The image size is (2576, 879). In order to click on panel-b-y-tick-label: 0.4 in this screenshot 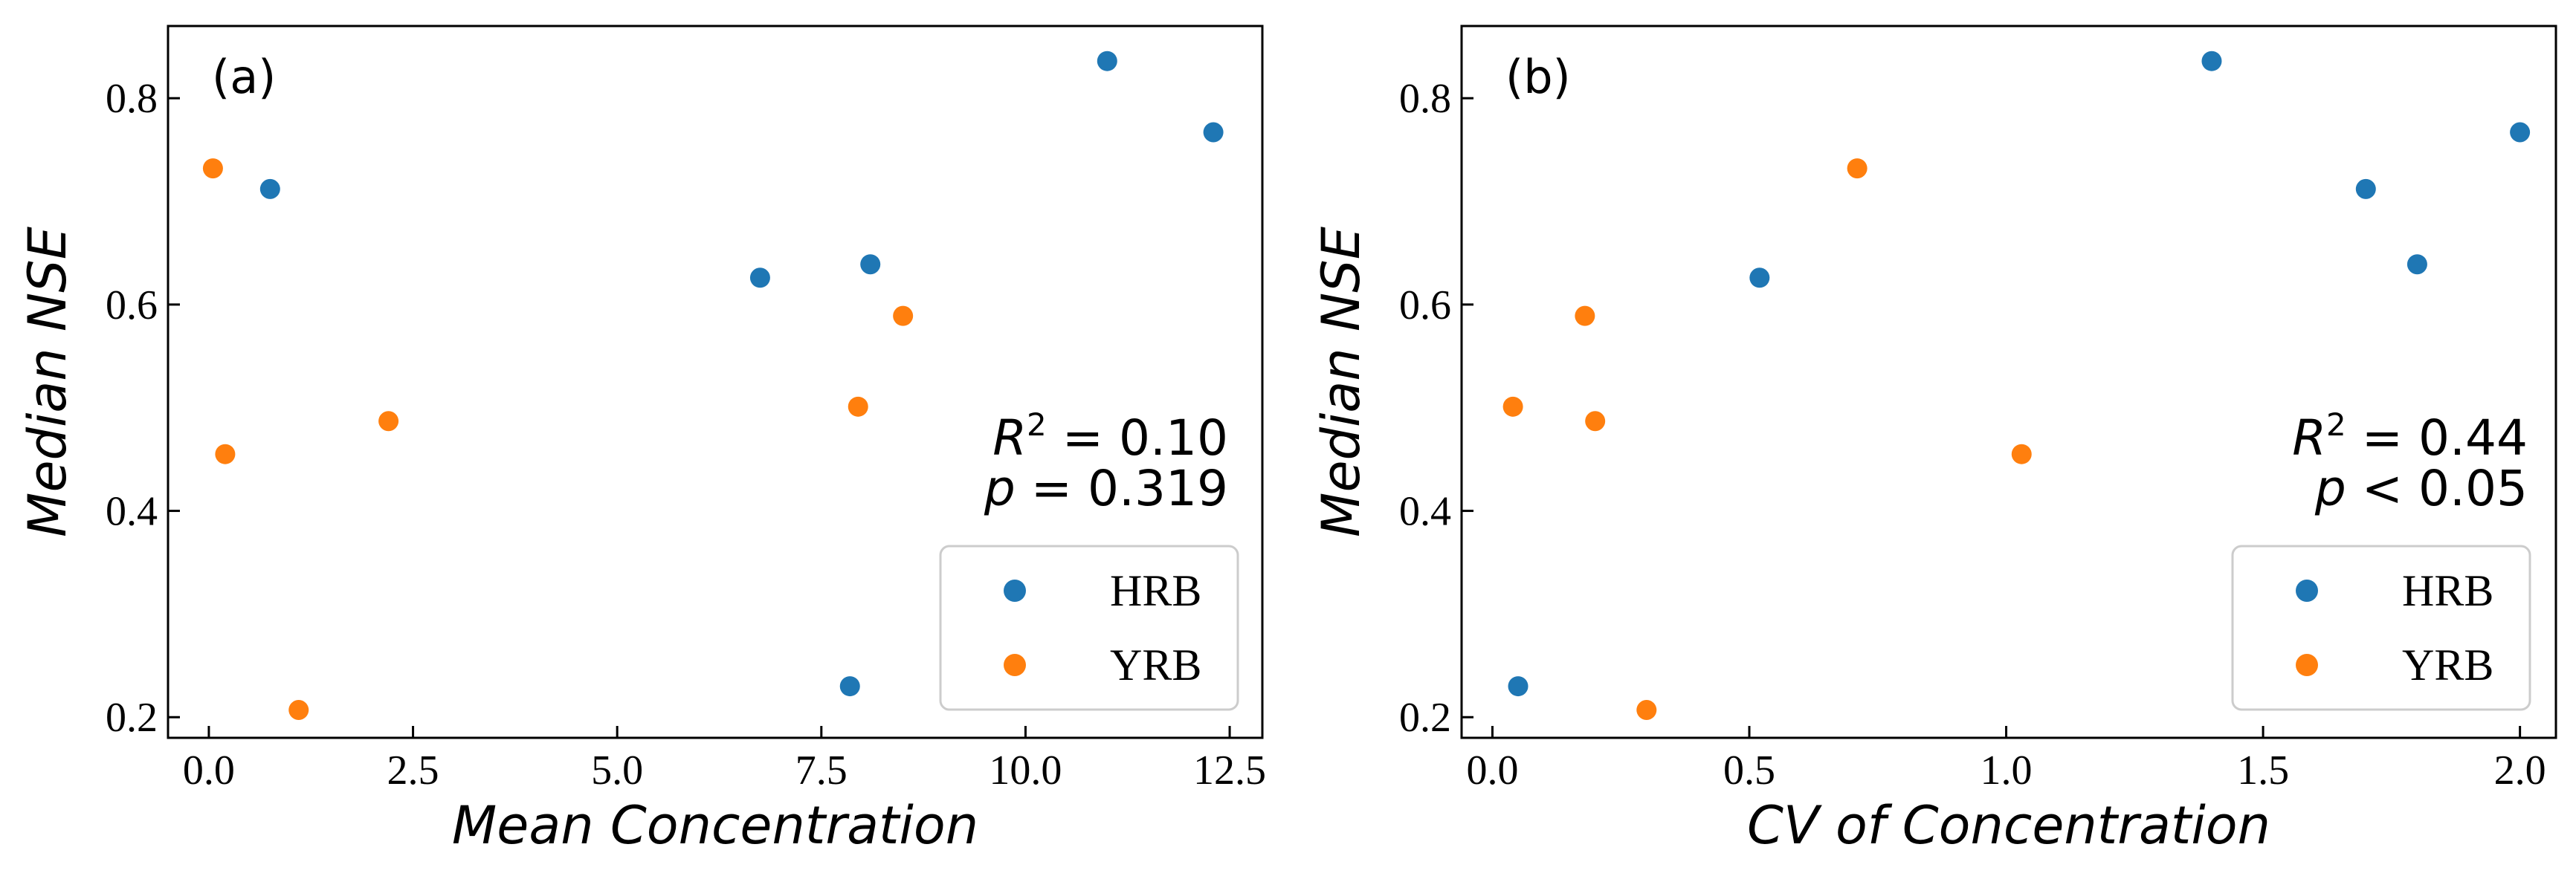, I will do `click(1425, 512)`.